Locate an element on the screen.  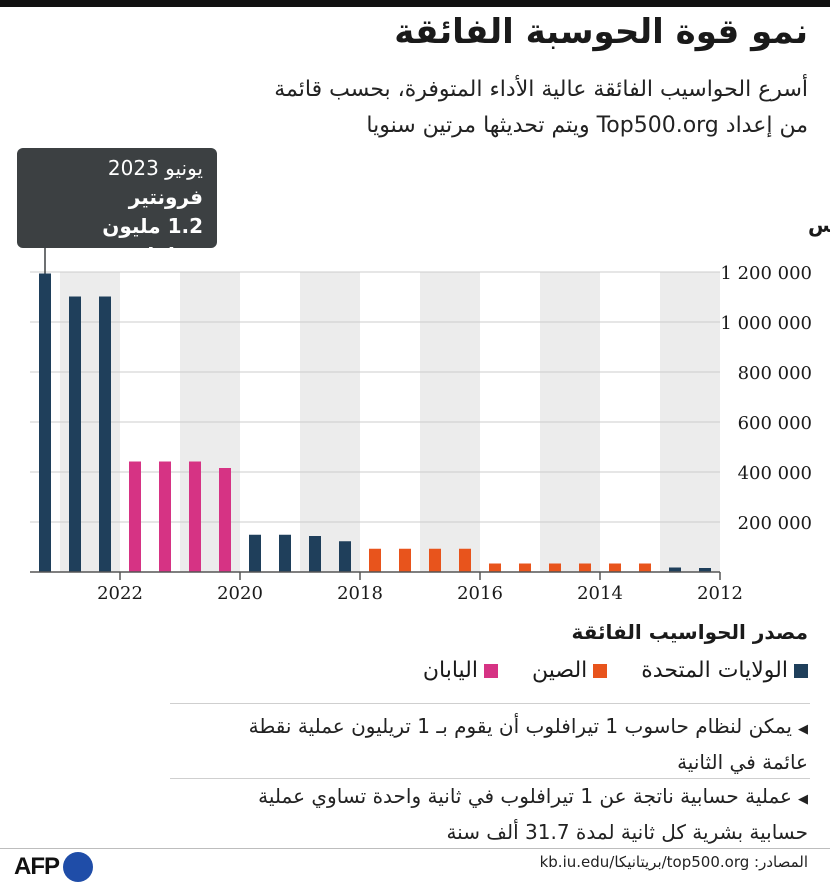
y-tick-label: 400 000 is located at coordinates (775, 473).